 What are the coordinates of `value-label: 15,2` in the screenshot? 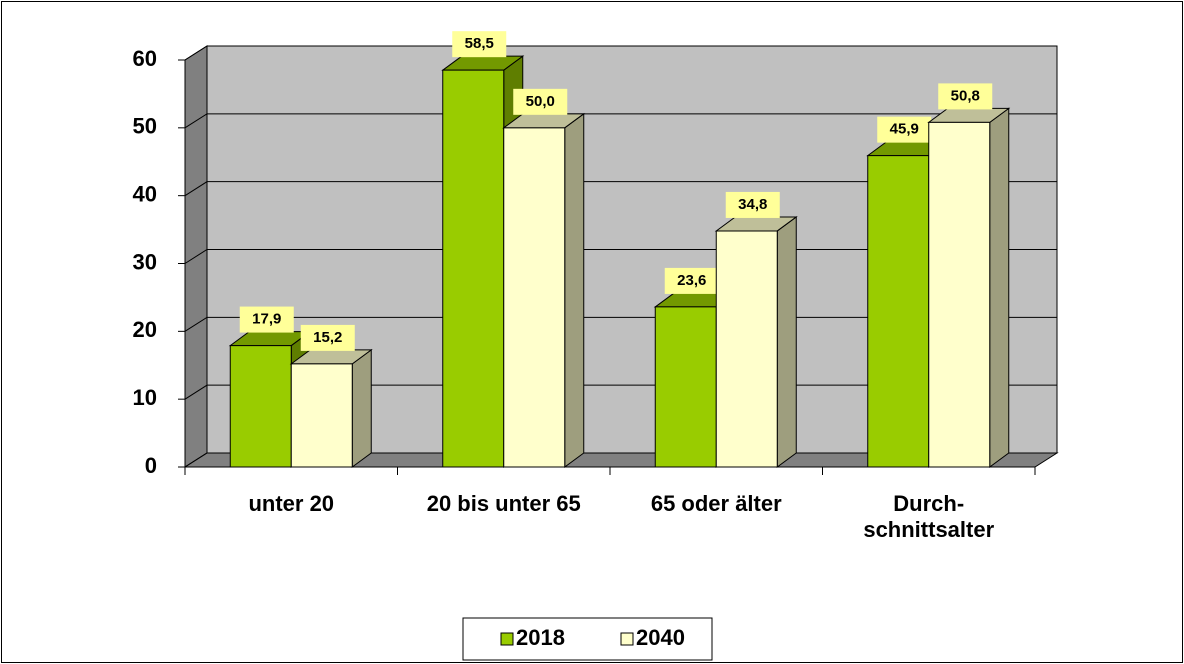 It's located at (327, 337).